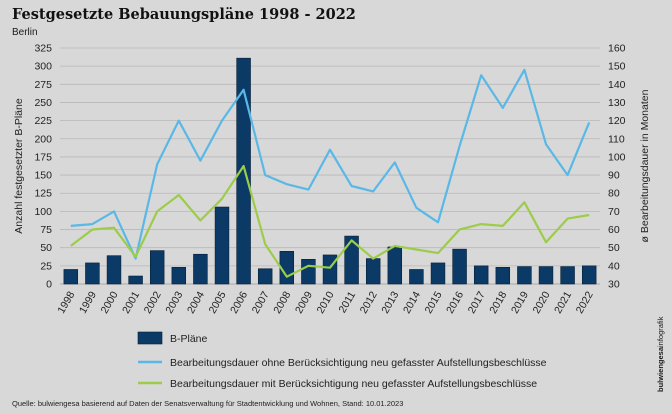  What do you see at coordinates (43, 194) in the screenshot?
I see `y-tick-label: 125` at bounding box center [43, 194].